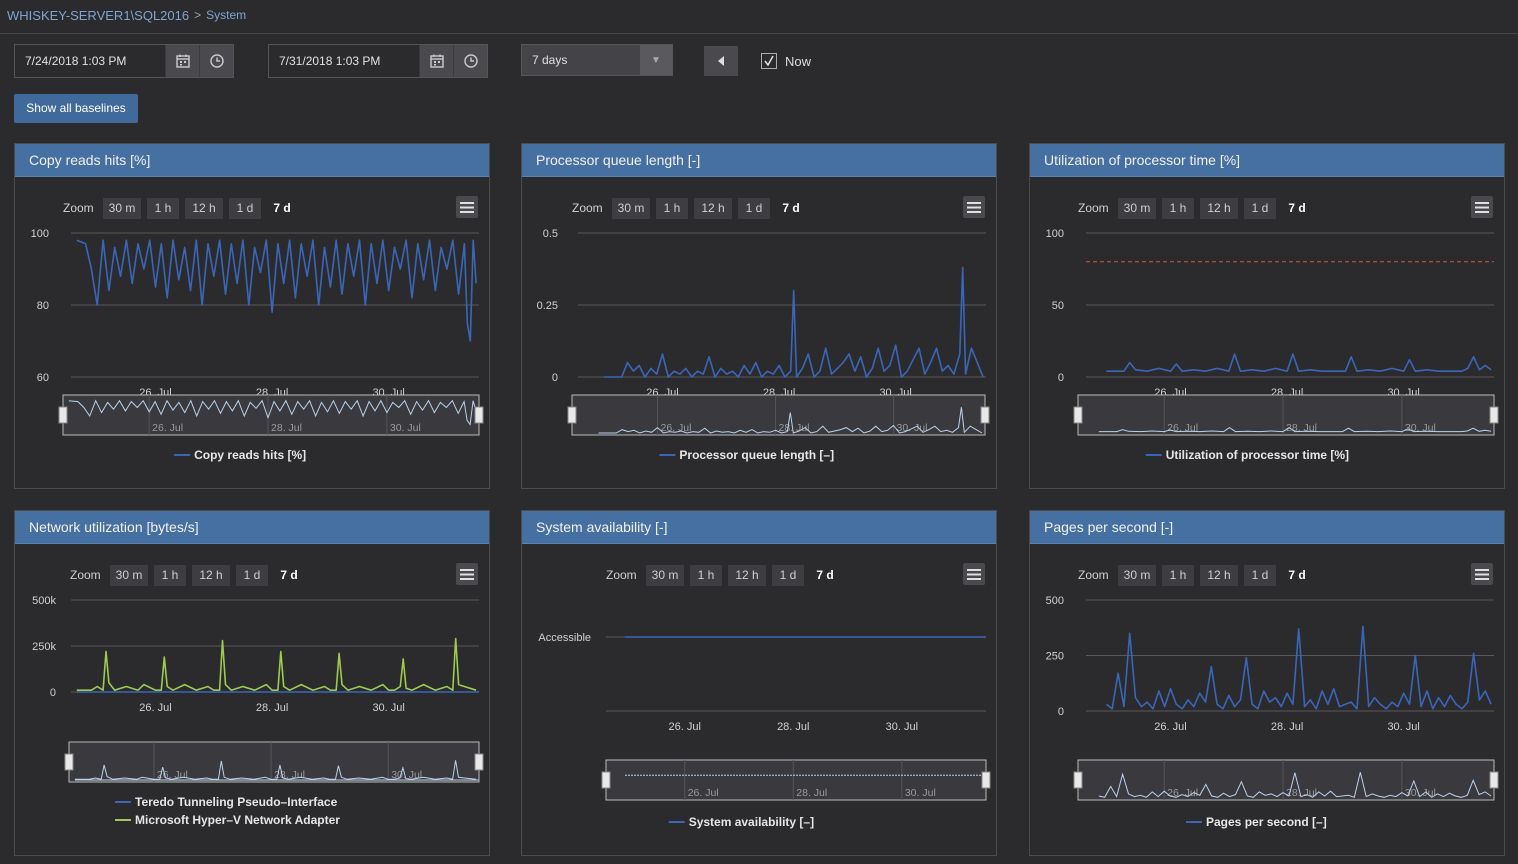  I want to click on breadcrumb-server-link: WHISKEY-SERVER1\SQL2016, so click(98, 15).